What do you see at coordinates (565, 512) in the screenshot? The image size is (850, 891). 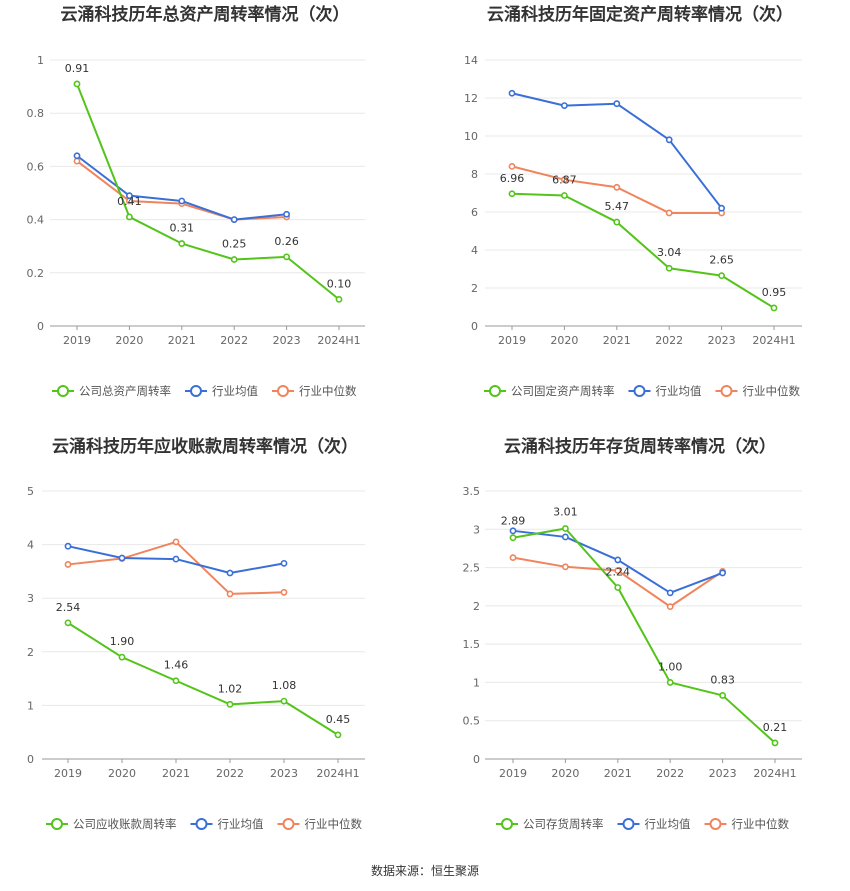 I see `data-label: 3.01` at bounding box center [565, 512].